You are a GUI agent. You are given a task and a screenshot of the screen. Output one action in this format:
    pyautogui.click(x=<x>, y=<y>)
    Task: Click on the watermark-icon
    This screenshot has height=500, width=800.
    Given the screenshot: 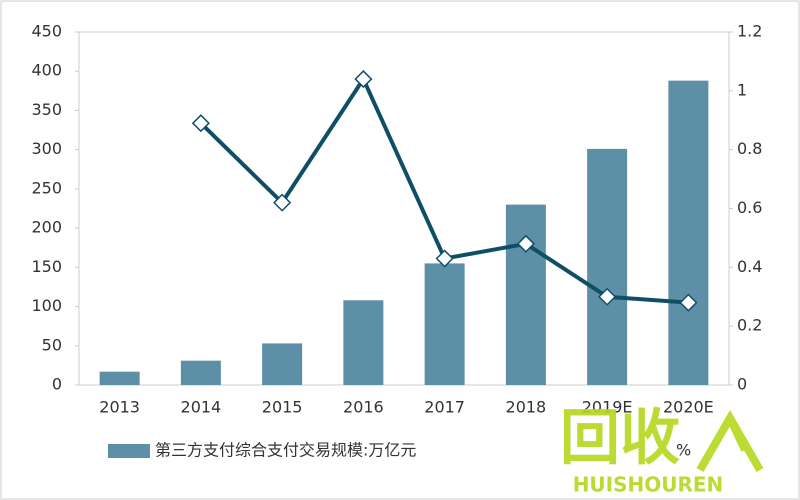 What is the action you would take?
    pyautogui.click(x=730, y=440)
    